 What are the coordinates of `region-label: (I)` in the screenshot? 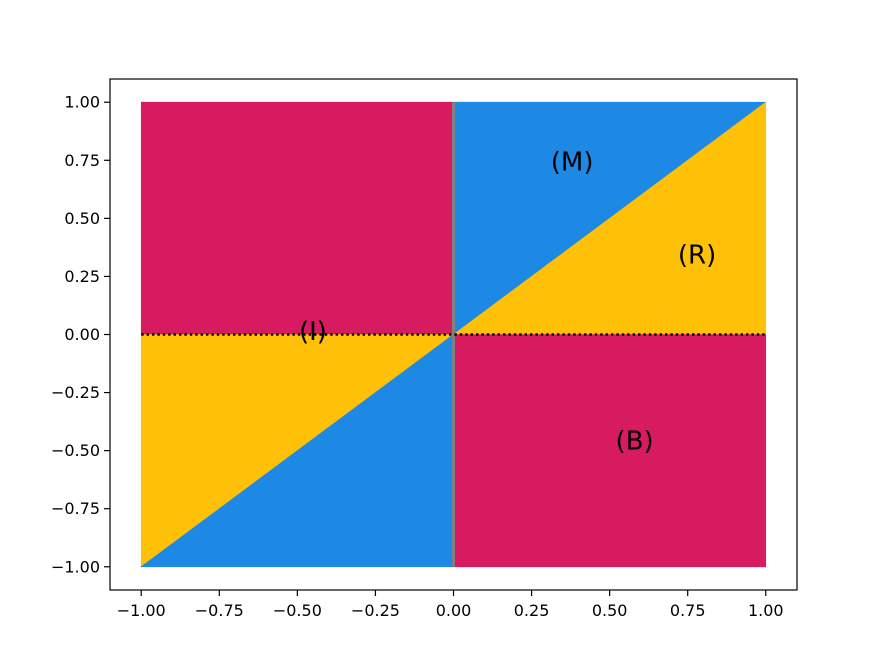 It's located at (313, 332).